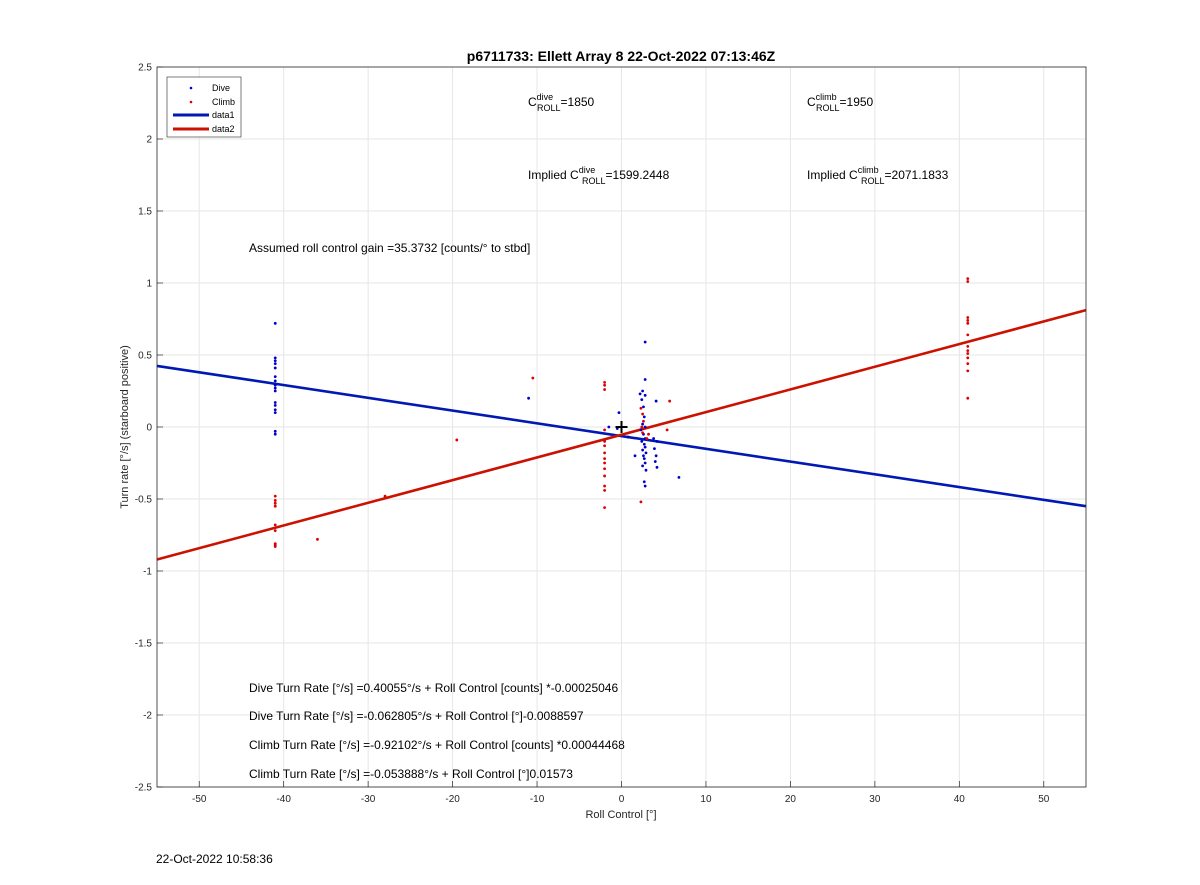 The image size is (1200, 885). Describe the element at coordinates (125, 427) in the screenshot. I see `y-axis-label: Turn rate [°/s] (starboard positive)` at that location.